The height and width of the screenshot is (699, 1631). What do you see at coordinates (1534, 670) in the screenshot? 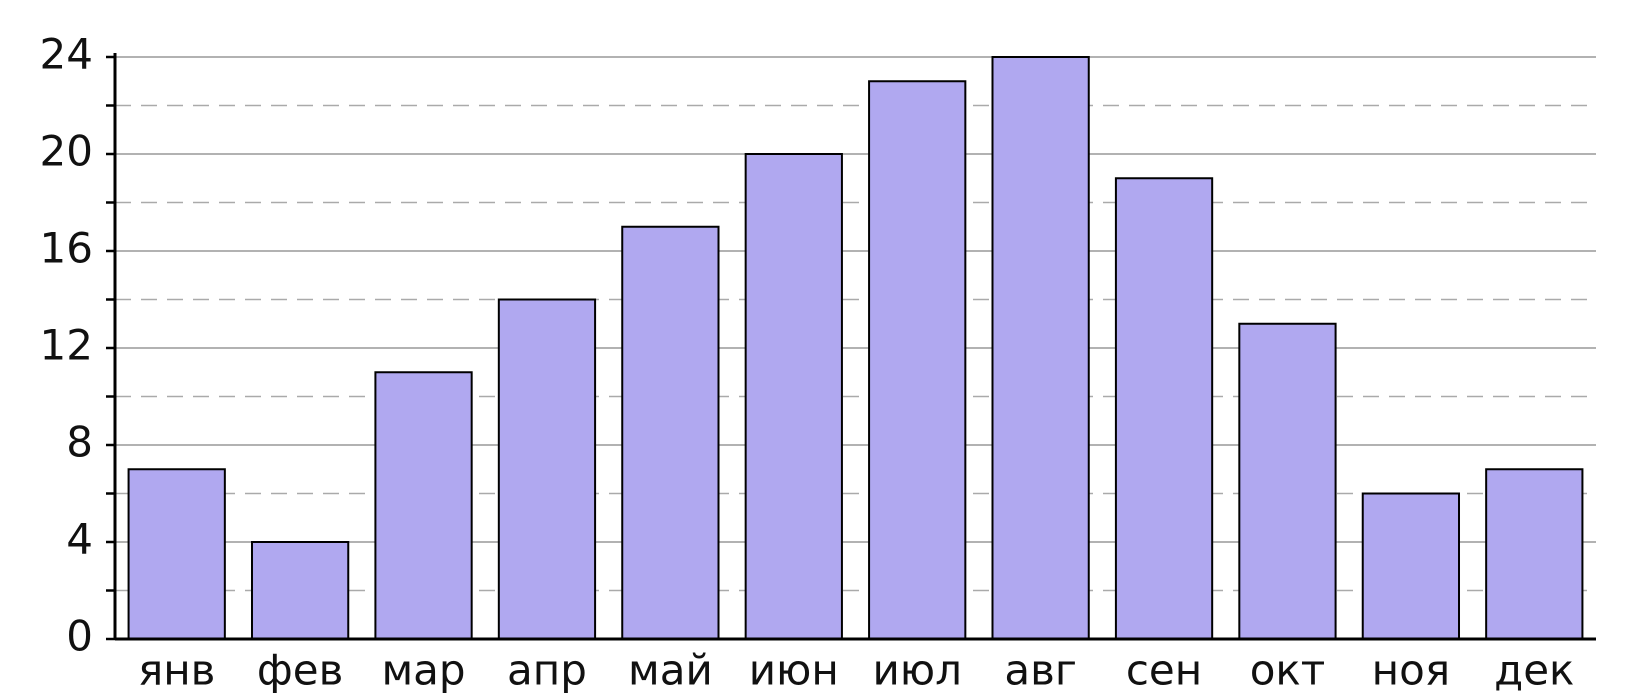
I see `x-tick-label: дек` at bounding box center [1534, 670].